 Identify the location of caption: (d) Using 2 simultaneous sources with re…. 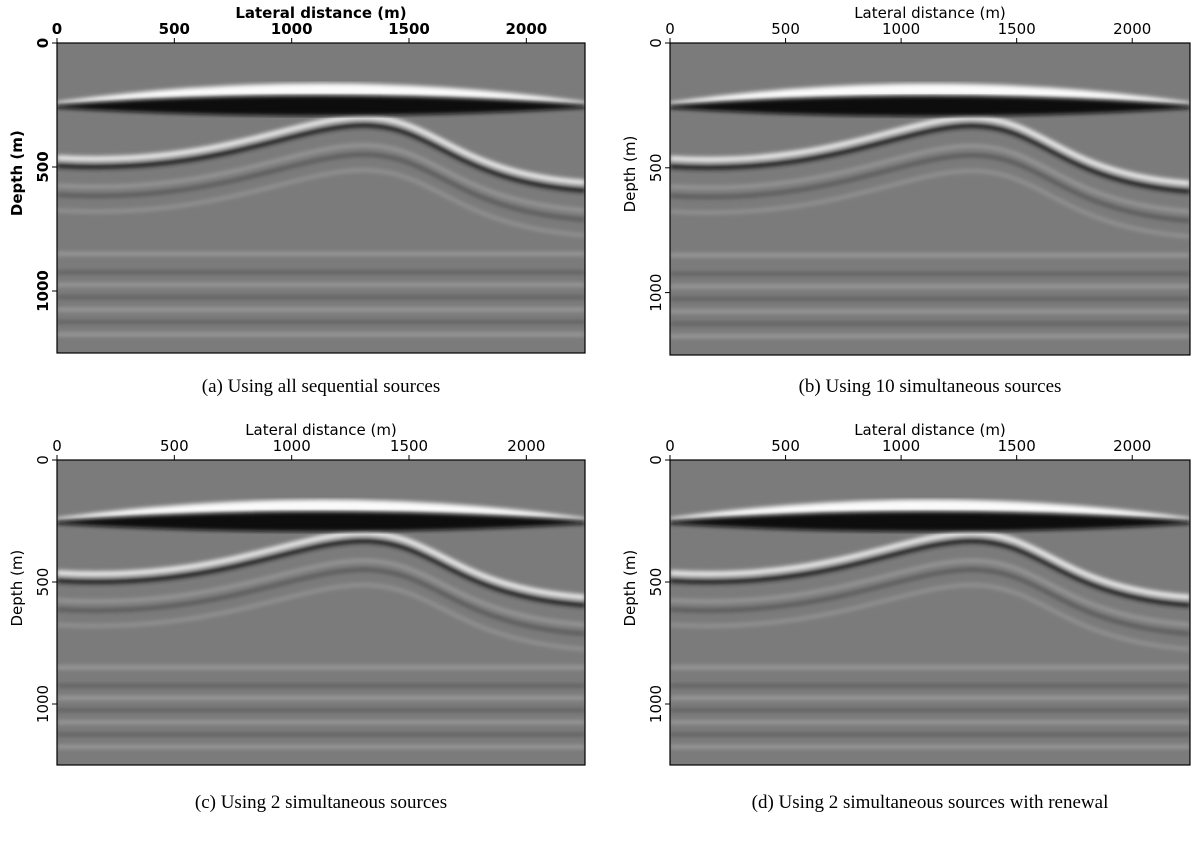
(930, 802).